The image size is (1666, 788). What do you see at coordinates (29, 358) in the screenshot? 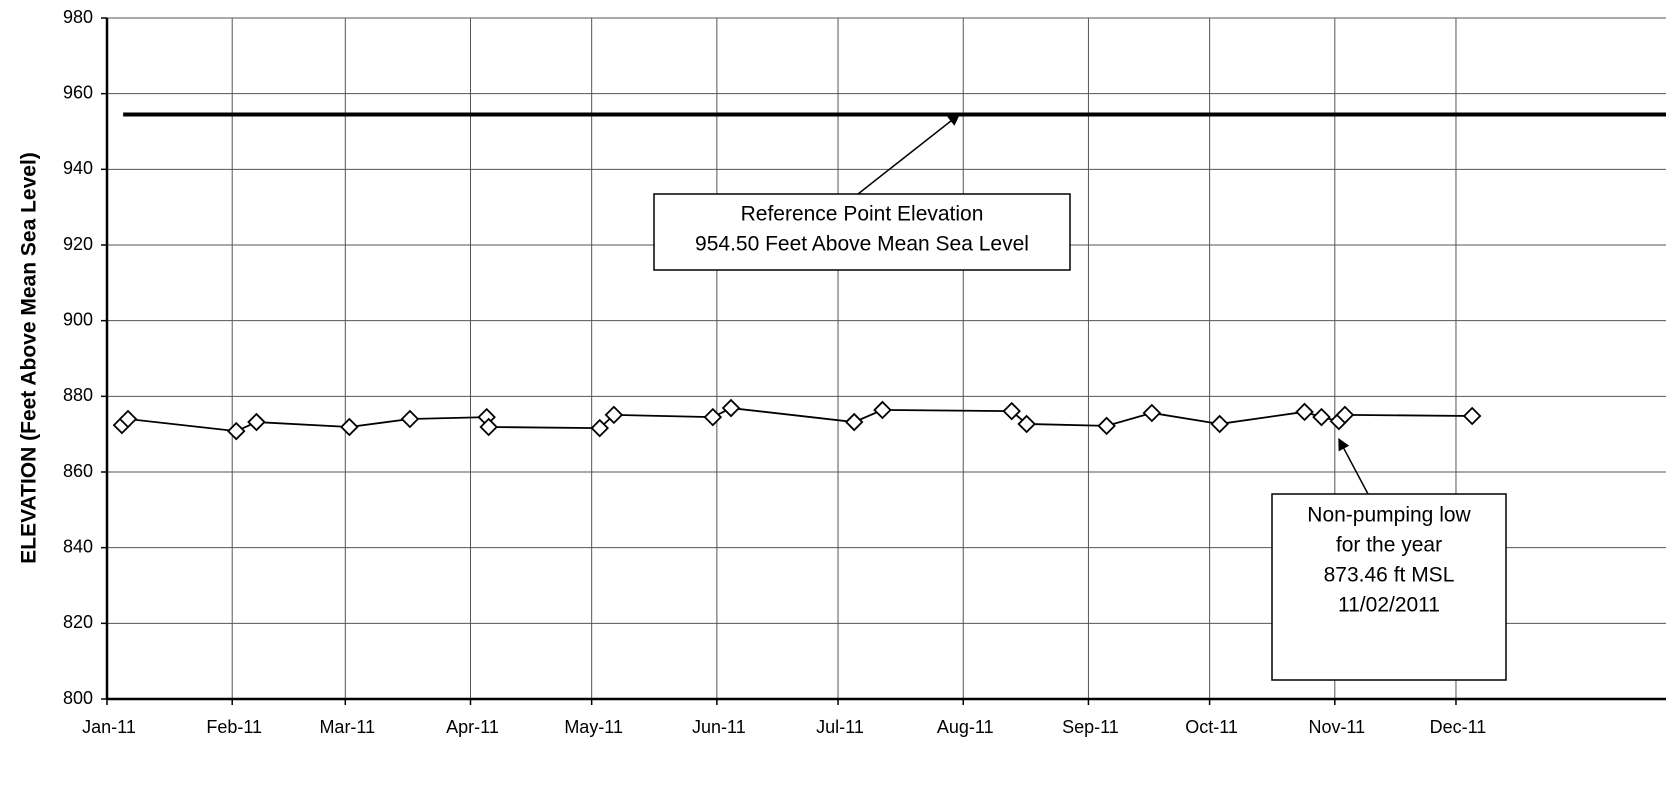
I see `y-axis-title: ELEVATION (Feet Above Mean Sea Level)` at bounding box center [29, 358].